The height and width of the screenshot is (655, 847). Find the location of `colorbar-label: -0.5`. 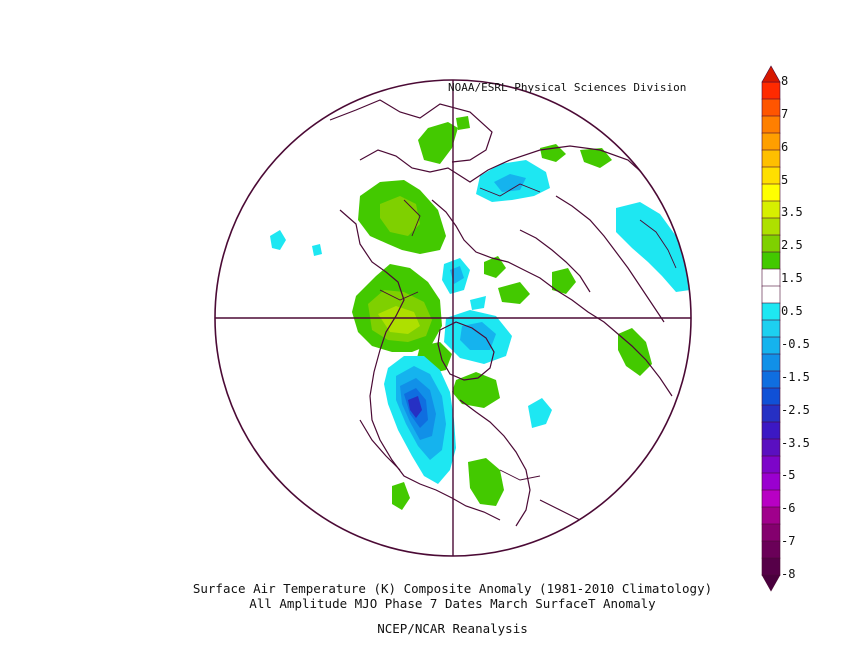

colorbar-label: -0.5 is located at coordinates (795, 343).